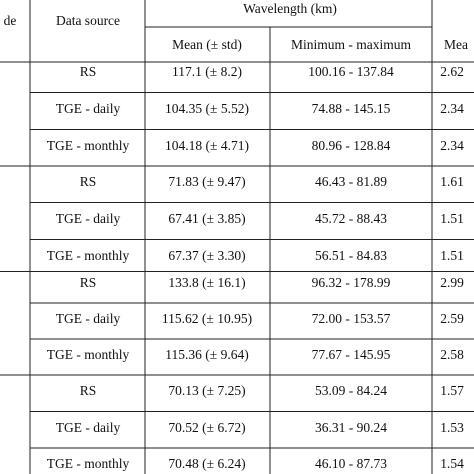 The height and width of the screenshot is (474, 474). I want to click on cell: 46.43 - 81.89, so click(351, 181).